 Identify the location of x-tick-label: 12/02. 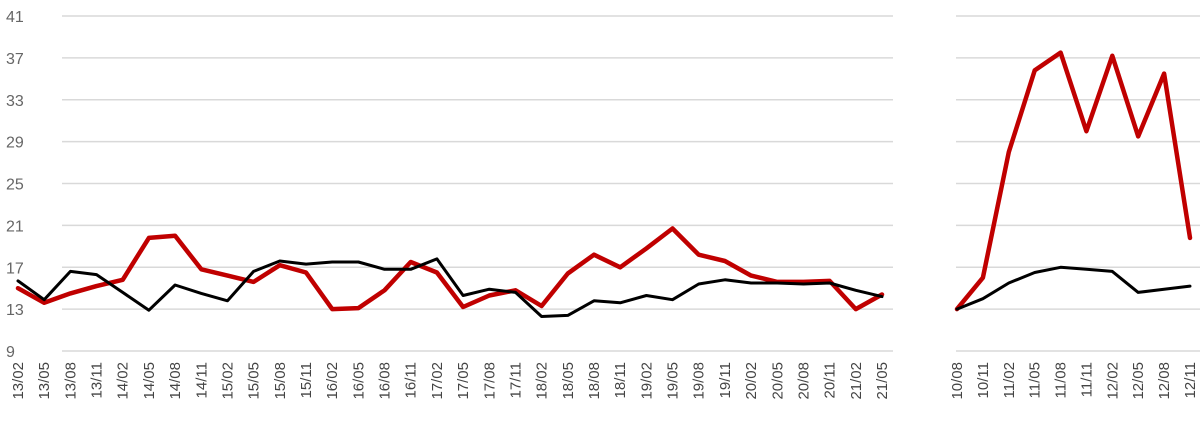
(1112, 381).